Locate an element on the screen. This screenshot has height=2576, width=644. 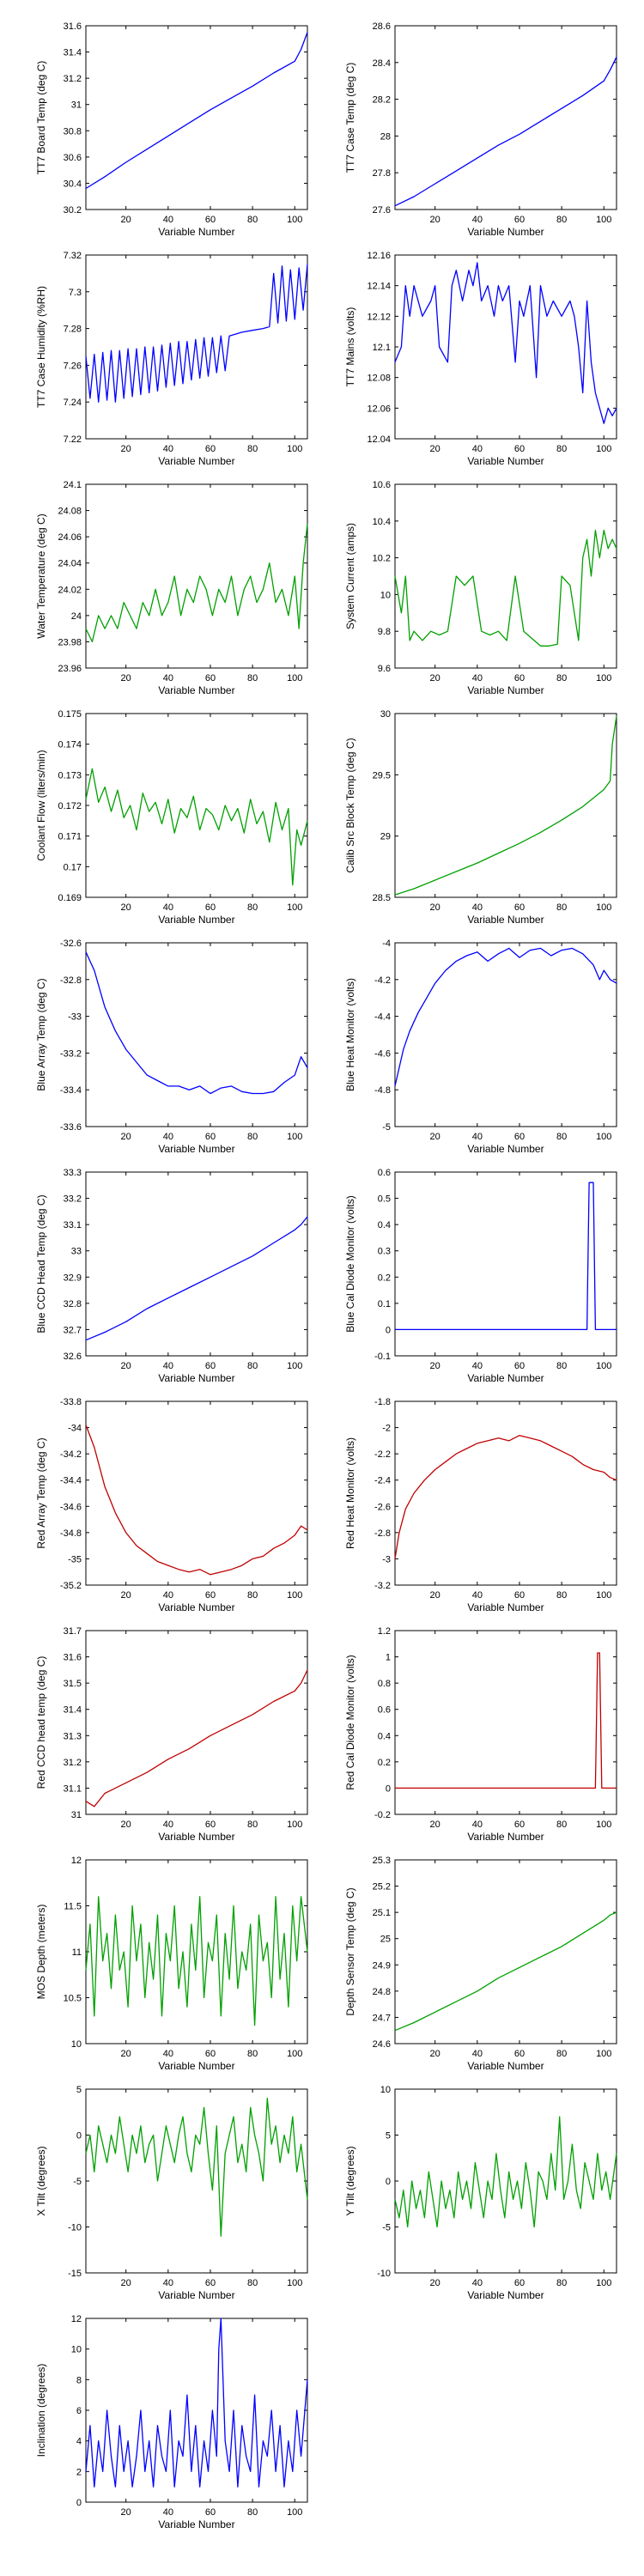
y-tick-label: -0.1 is located at coordinates (382, 1357).